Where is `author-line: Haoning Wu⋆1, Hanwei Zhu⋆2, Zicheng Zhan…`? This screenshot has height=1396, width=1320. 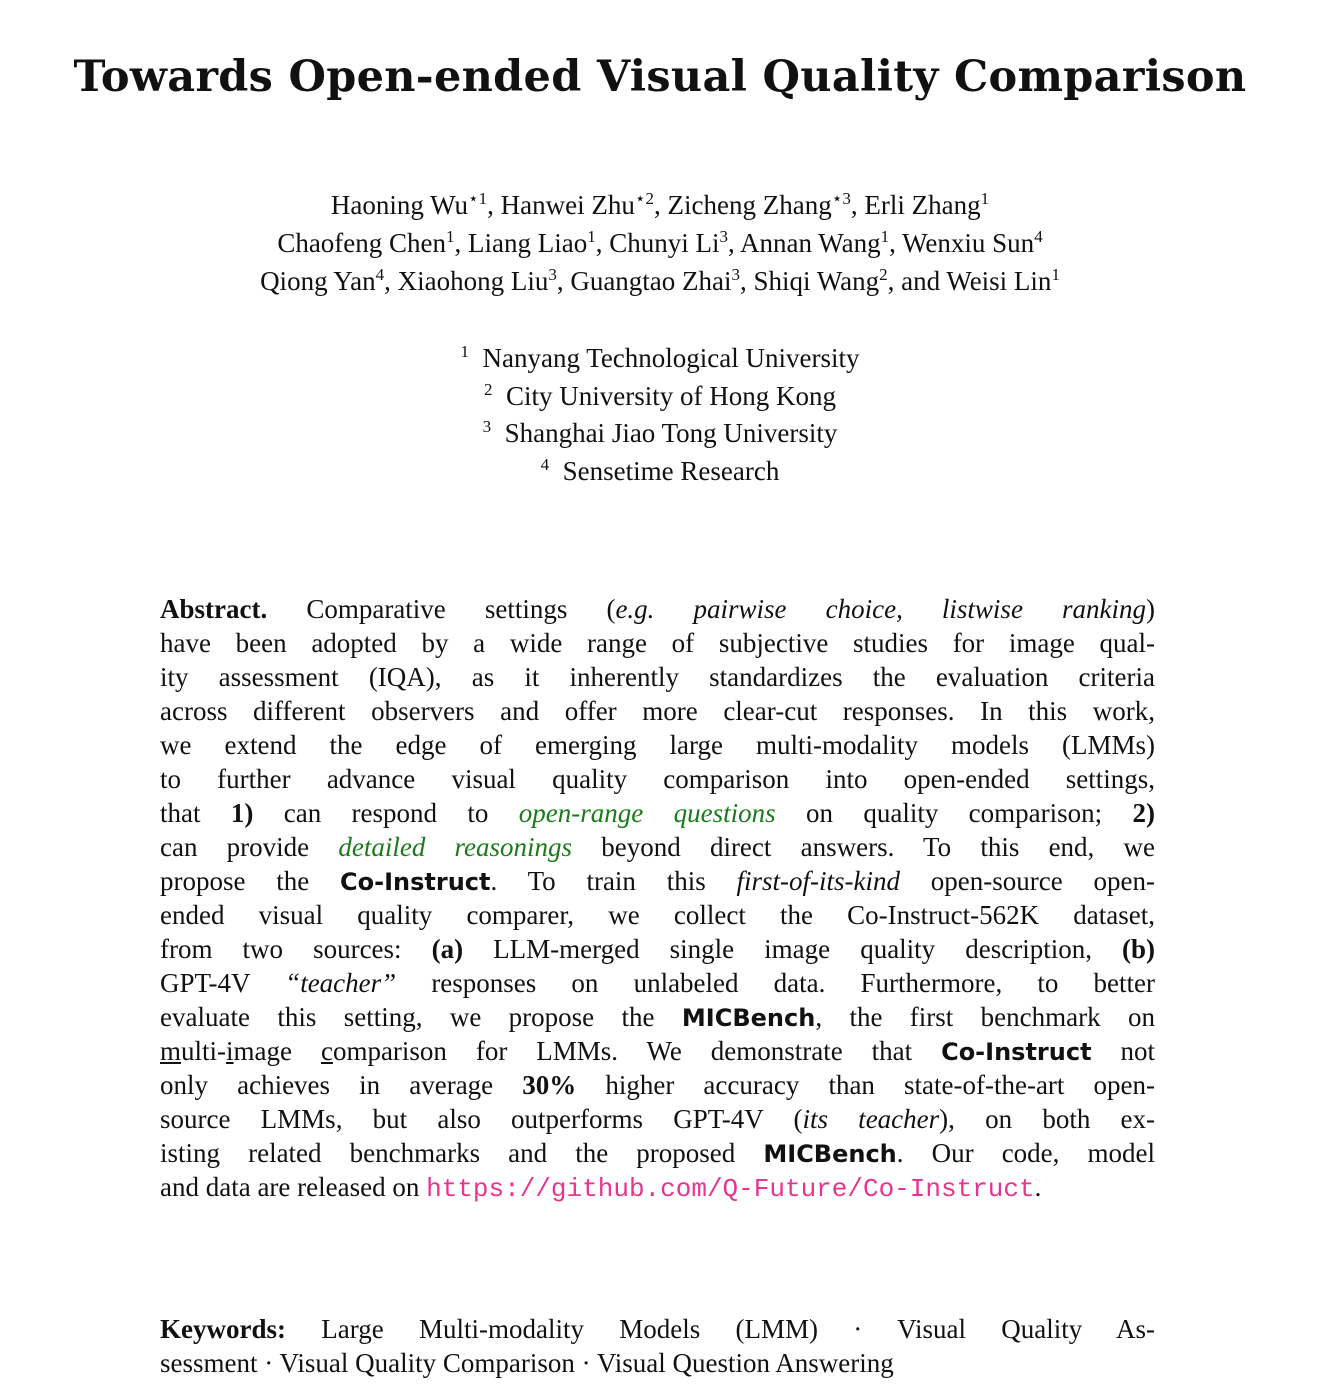 author-line: Haoning Wu⋆1, Hanwei Zhu⋆2, Zicheng Zhan… is located at coordinates (660, 204).